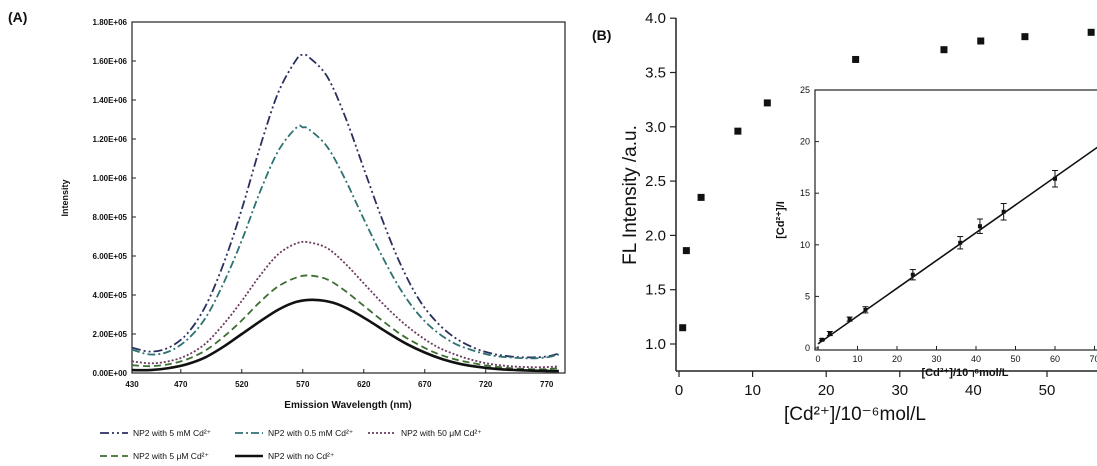 This screenshot has height=466, width=1097. Describe the element at coordinates (1055, 359) in the screenshot. I see `inset-x-tick-label: 60` at that location.